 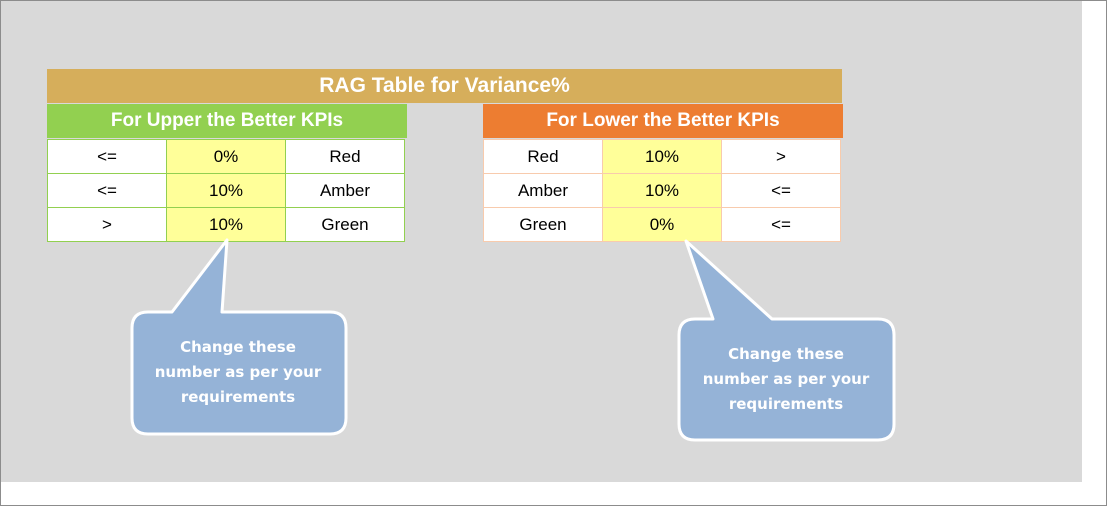 I want to click on lower-better-table: Red 10% > Amber 10% <= Green 0% <=, so click(x=662, y=190).